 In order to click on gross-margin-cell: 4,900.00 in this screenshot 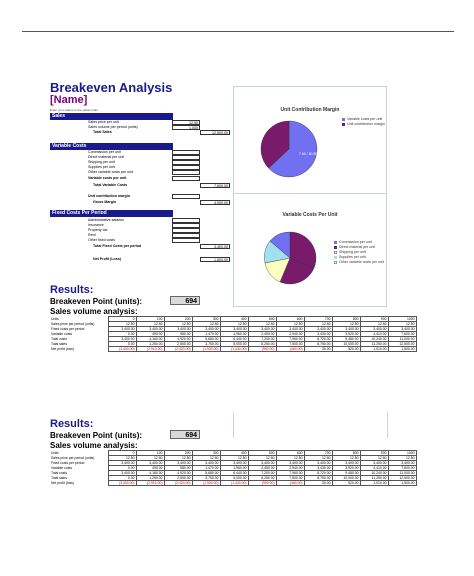, I will do `click(215, 202)`.